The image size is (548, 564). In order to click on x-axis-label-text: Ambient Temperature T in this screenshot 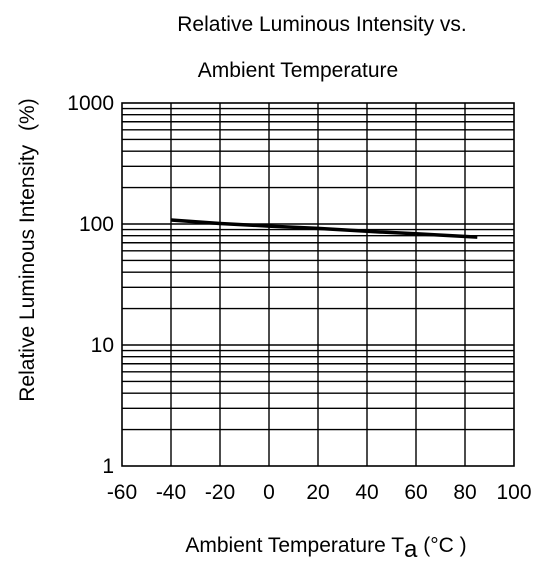, I will do `click(294, 545)`.